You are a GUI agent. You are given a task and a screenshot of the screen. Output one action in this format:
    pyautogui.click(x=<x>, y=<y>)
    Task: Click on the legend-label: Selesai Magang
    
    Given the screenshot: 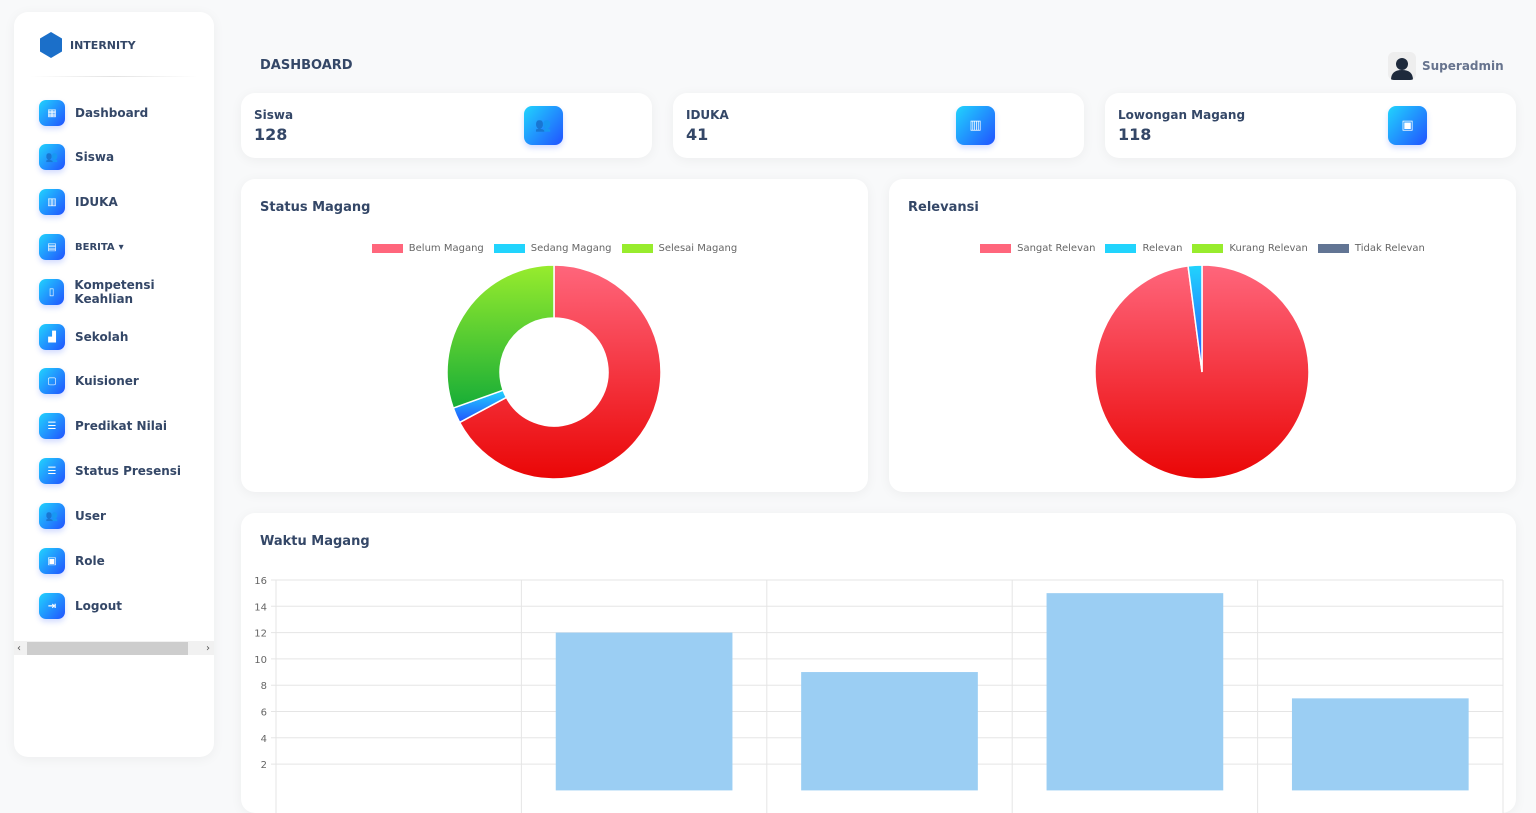 What is the action you would take?
    pyautogui.click(x=698, y=248)
    